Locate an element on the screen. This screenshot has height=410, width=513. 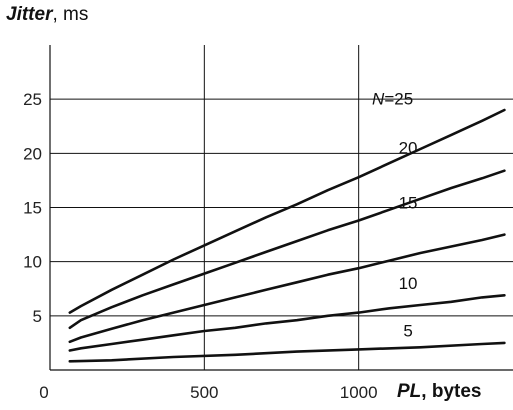
curve-label: N=25 is located at coordinates (392, 99).